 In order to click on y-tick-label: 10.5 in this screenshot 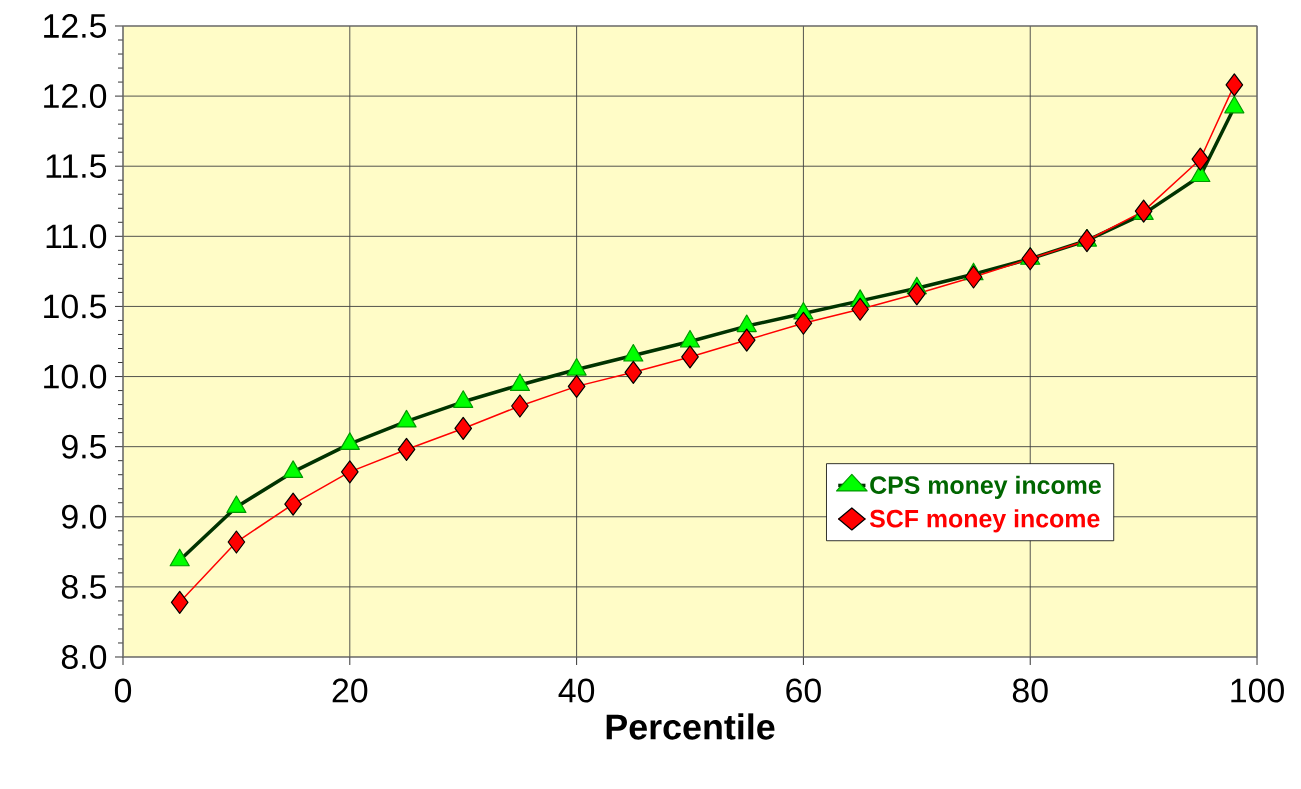, I will do `click(75, 306)`.